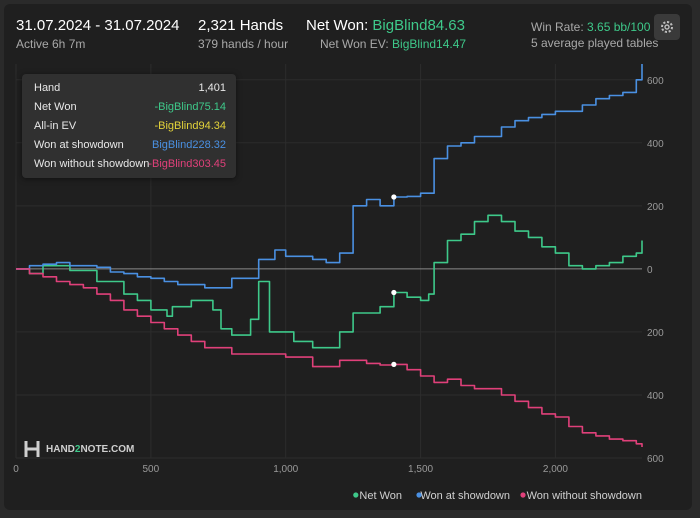 The width and height of the screenshot is (700, 518). Describe the element at coordinates (243, 44) in the screenshot. I see `hands-per-hour: 379 hands / hour` at that location.